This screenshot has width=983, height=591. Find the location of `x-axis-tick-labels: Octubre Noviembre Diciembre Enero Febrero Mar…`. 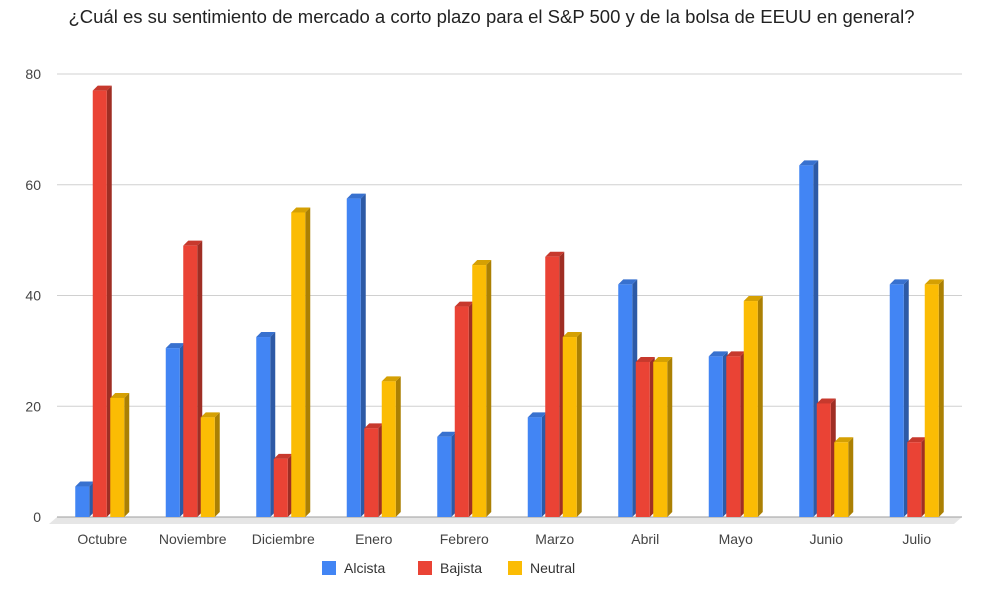

x-axis-tick-labels: Octubre Noviembre Diciembre Enero Febrero Mar… is located at coordinates (504, 539).